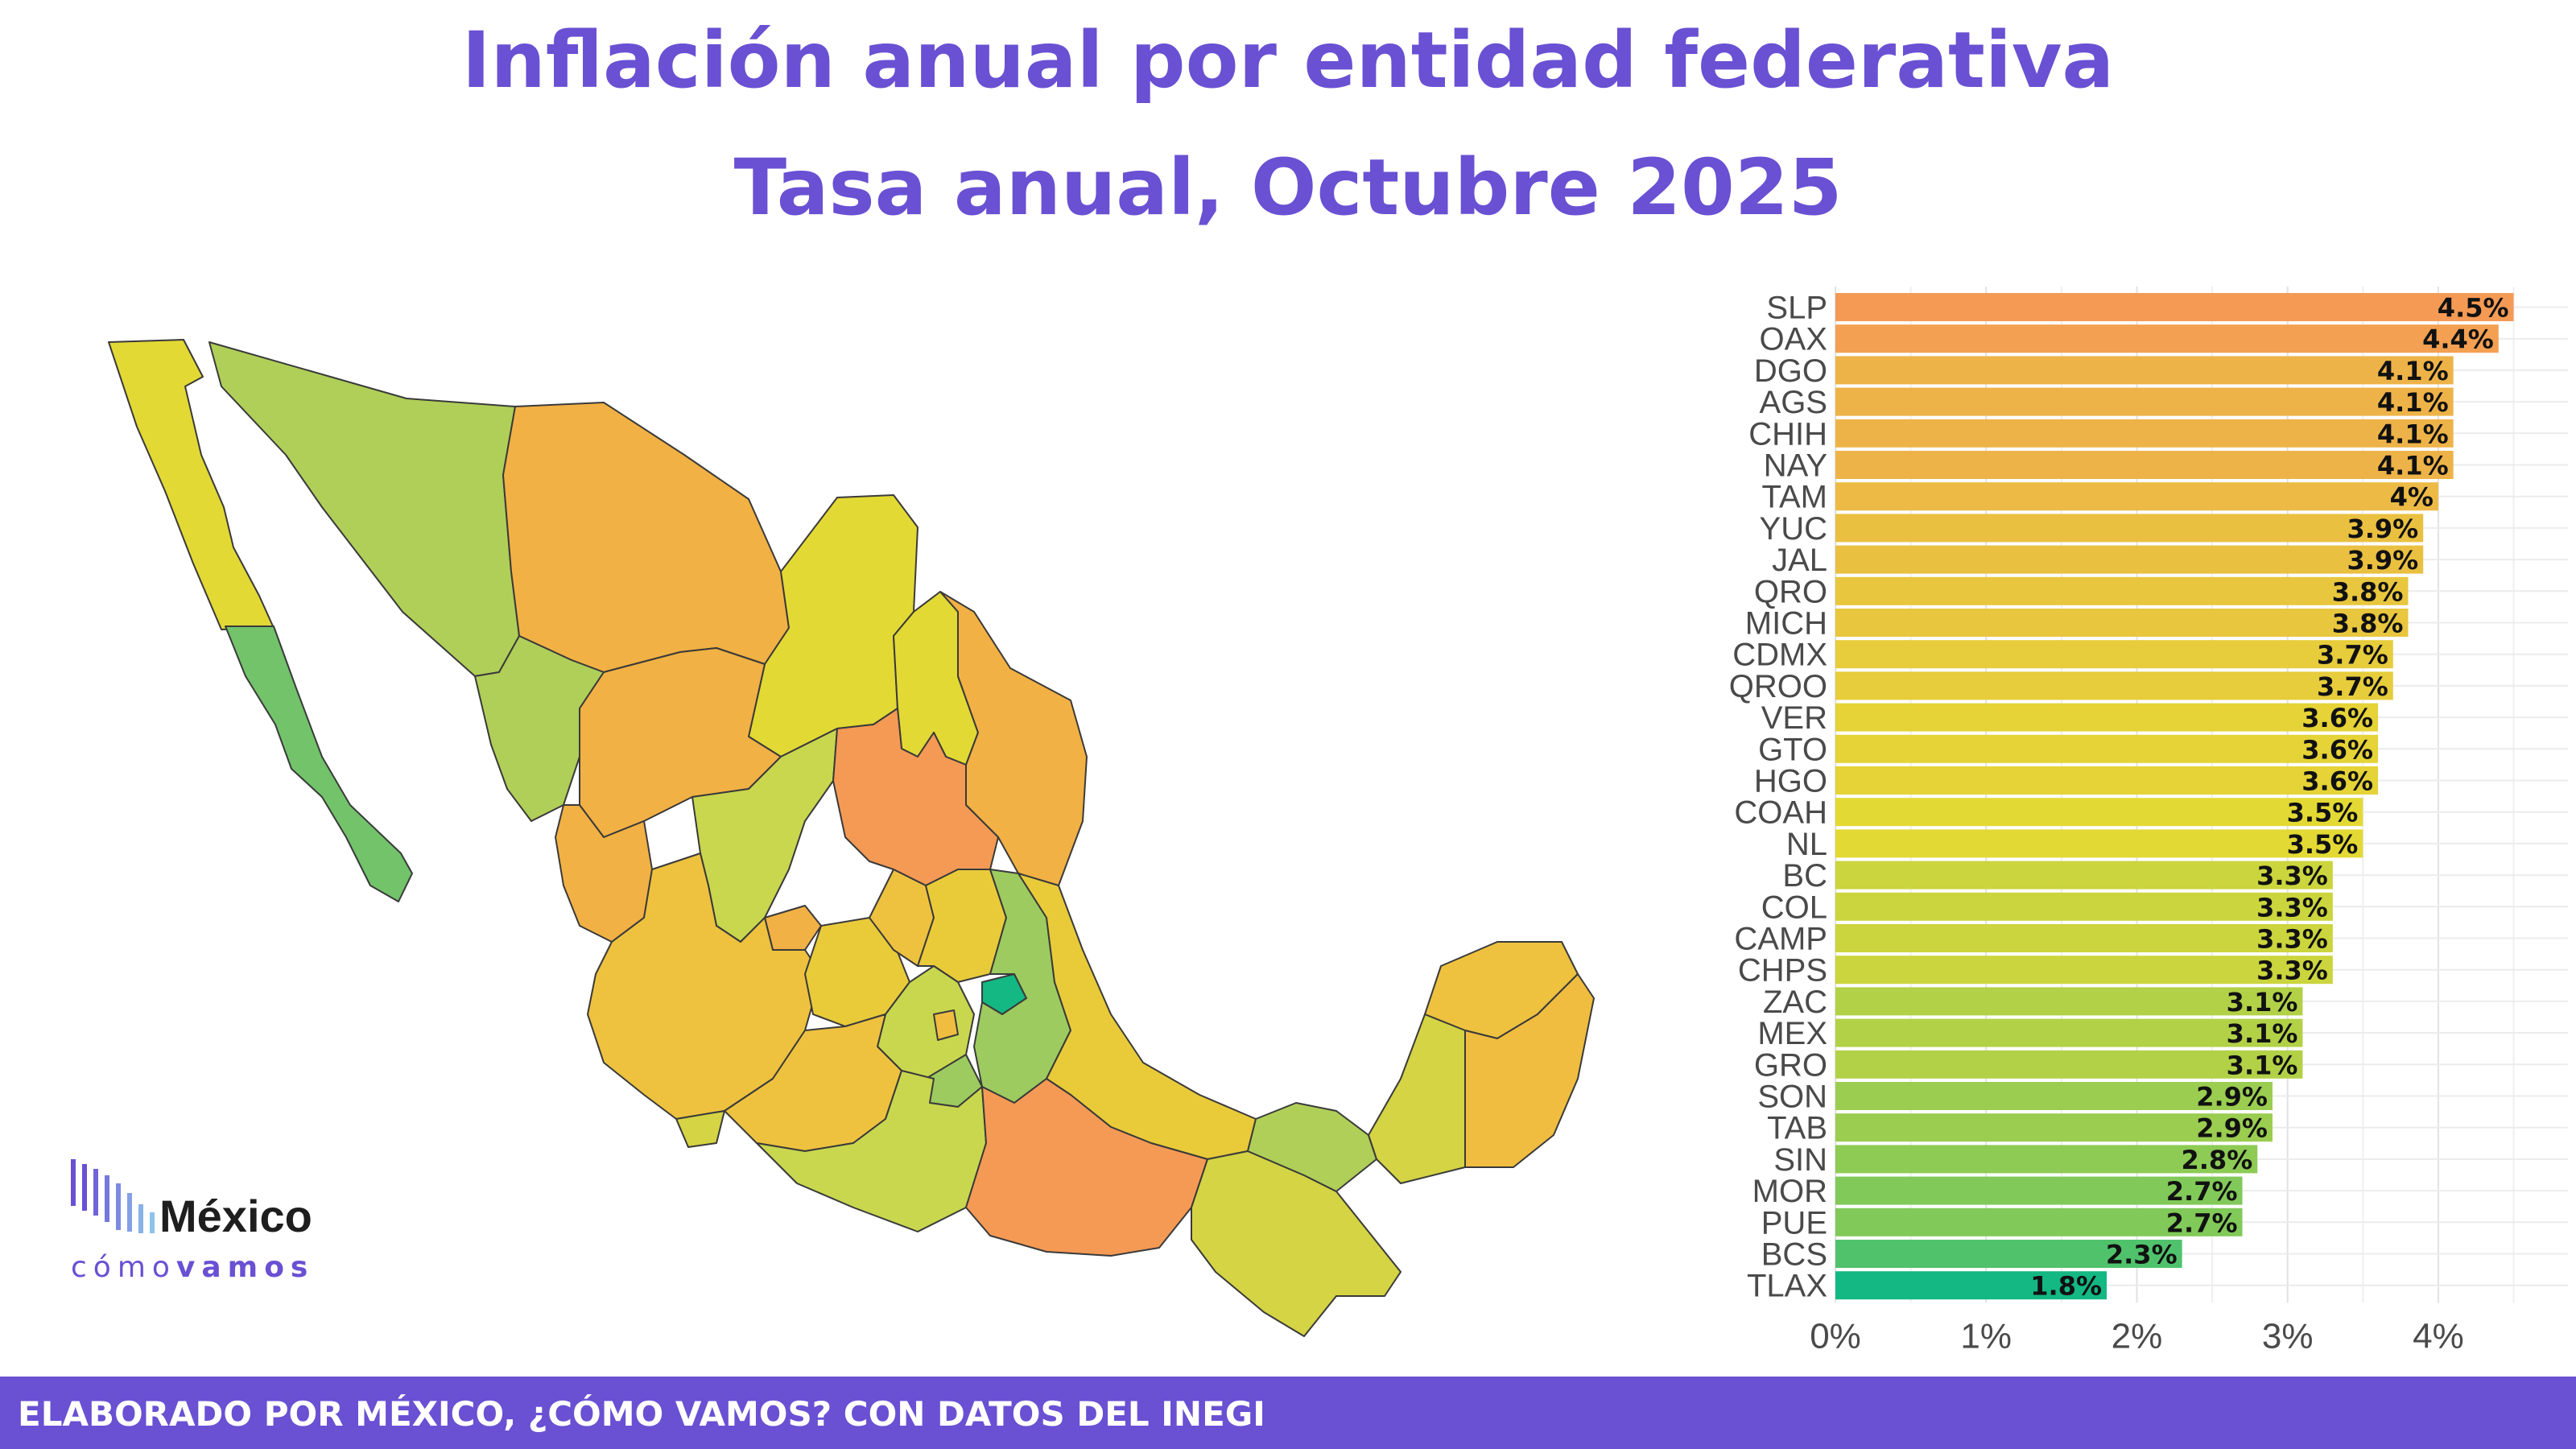 The image size is (2576, 1449). I want to click on category-label: TAM, so click(1794, 497).